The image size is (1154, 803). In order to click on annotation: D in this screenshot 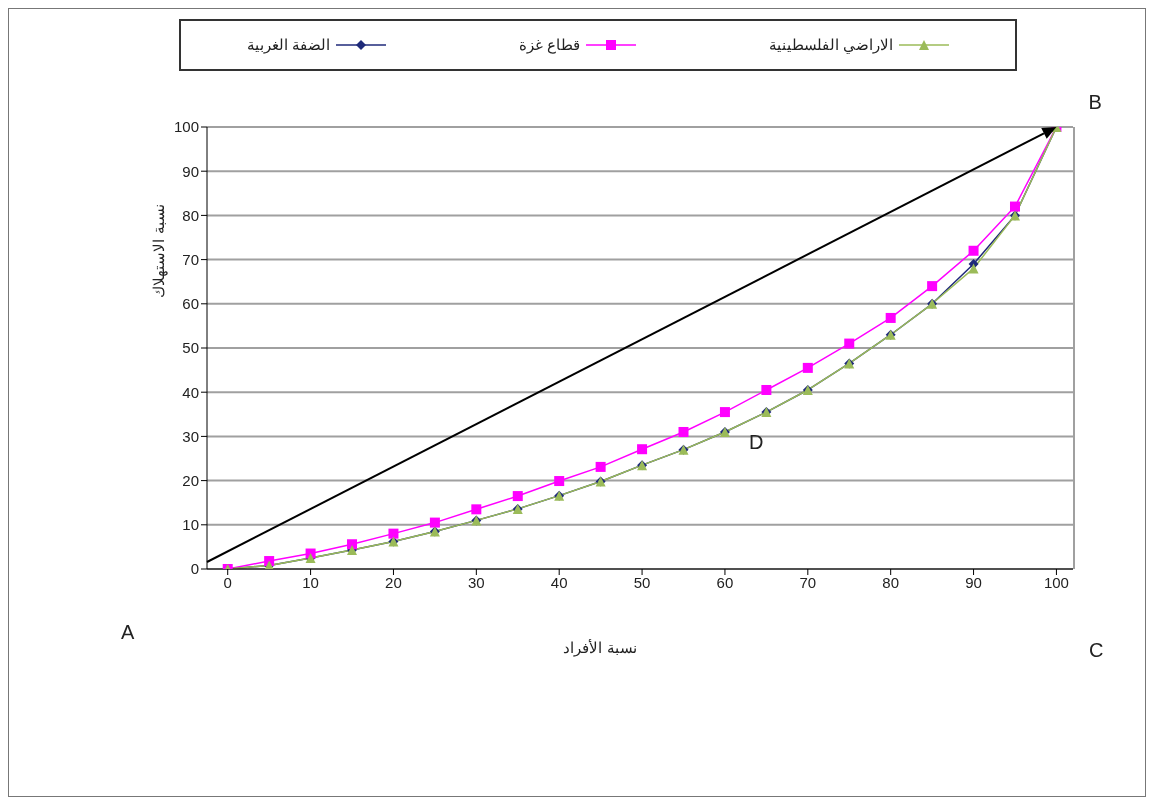, I will do `click(756, 442)`.